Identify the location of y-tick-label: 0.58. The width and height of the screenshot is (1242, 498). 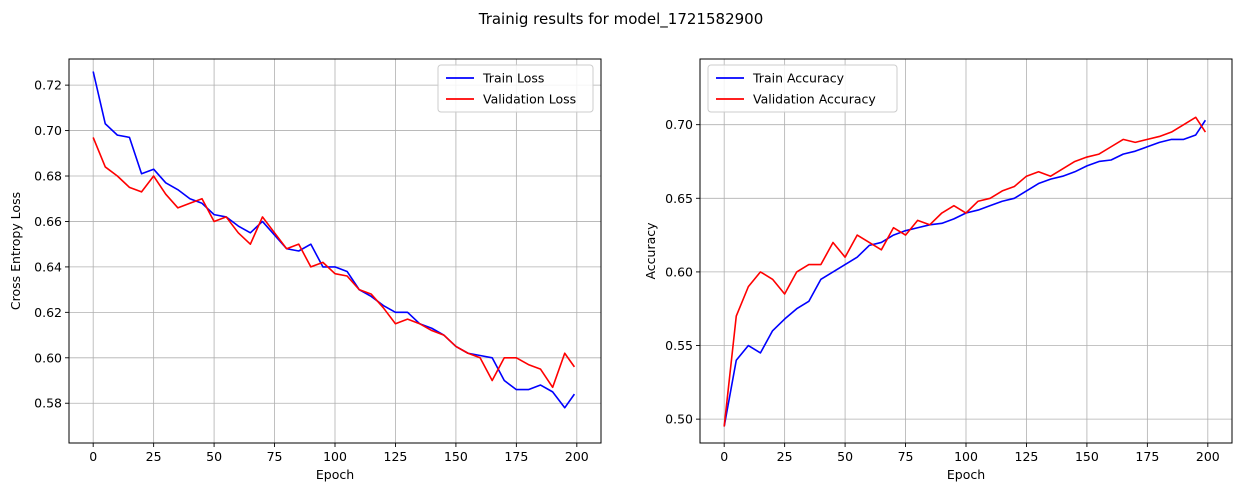
(48, 403).